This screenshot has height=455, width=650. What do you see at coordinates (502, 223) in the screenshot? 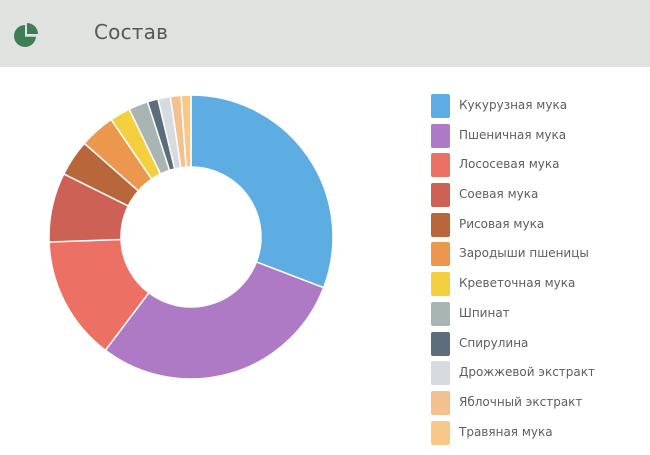
I see `legend-label: Рисовая мука` at bounding box center [502, 223].